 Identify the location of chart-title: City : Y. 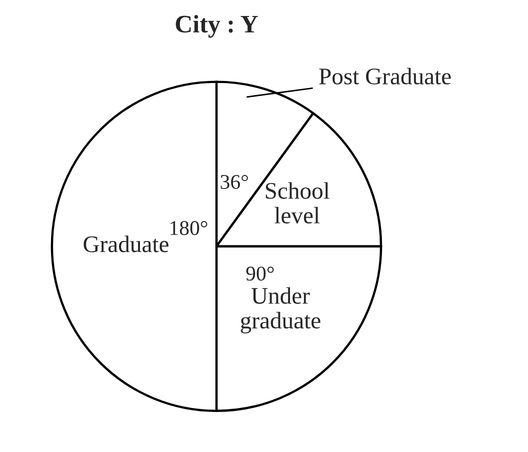
(217, 26).